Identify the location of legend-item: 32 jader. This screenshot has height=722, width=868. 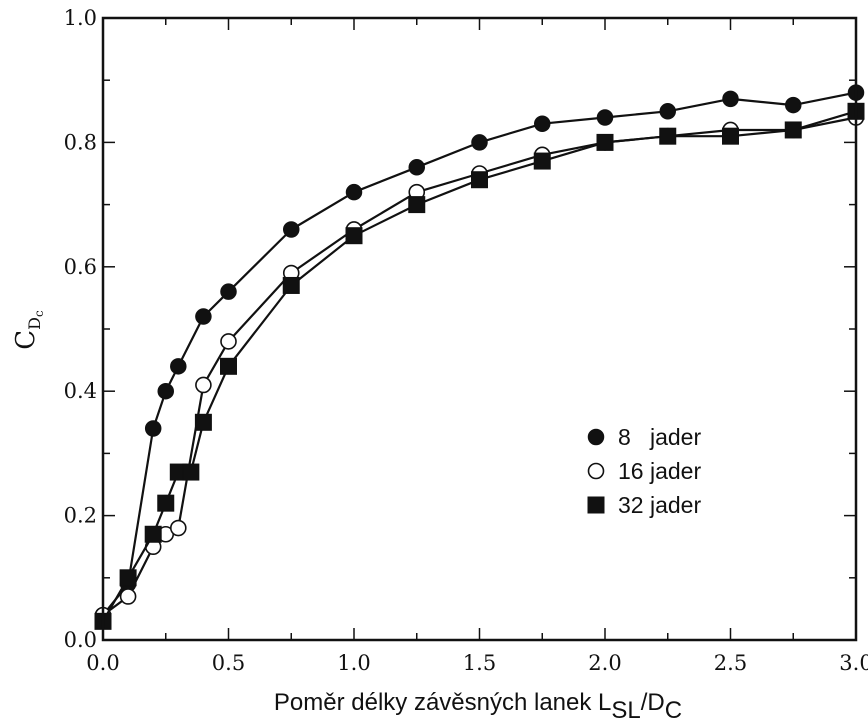
(644, 505).